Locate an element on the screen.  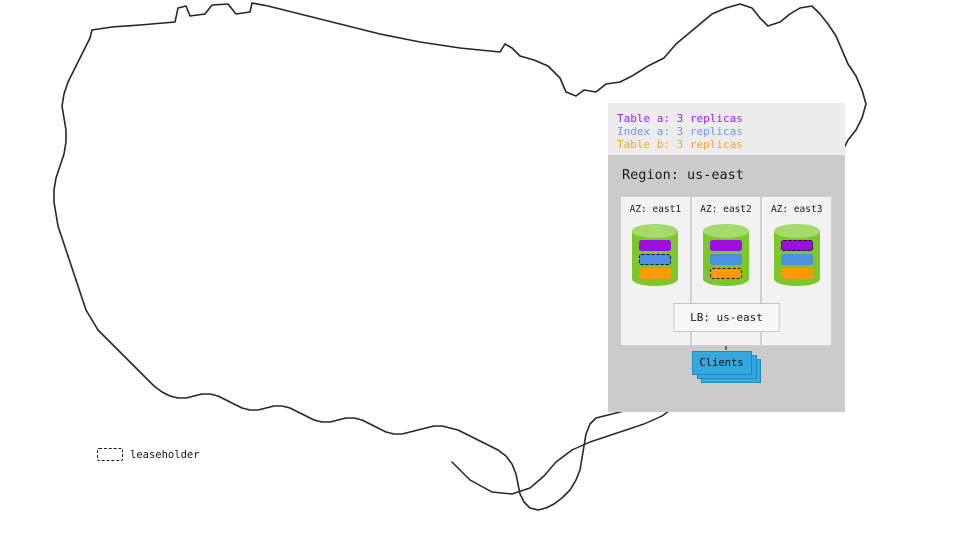
range-east3-table-b is located at coordinates (796, 273).